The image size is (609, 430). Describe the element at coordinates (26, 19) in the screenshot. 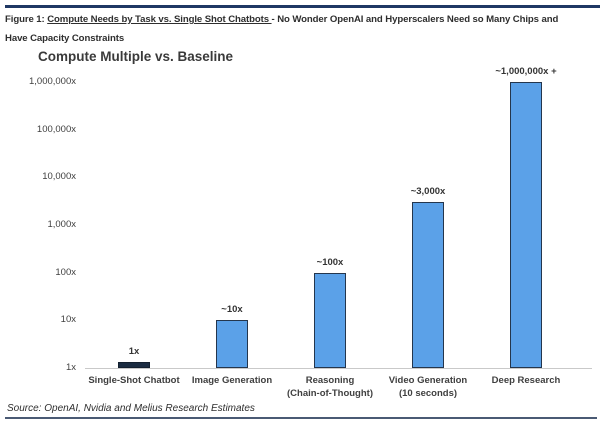

I see `figure-number: Figure 1:` at that location.